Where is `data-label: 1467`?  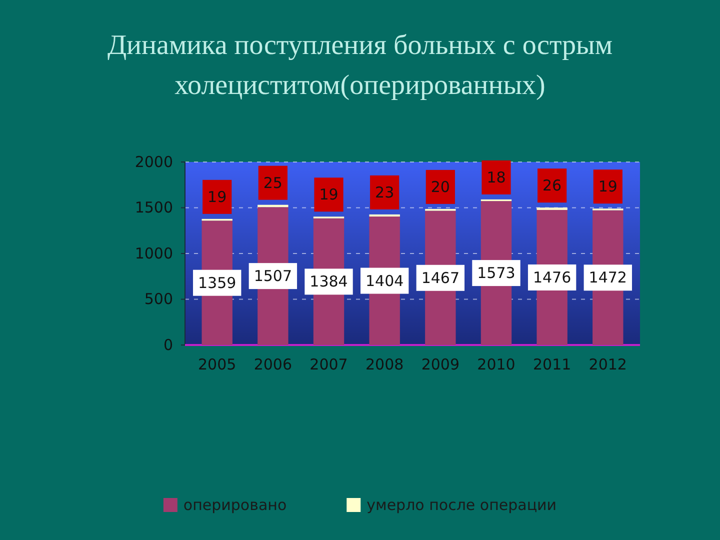 data-label: 1467 is located at coordinates (440, 277).